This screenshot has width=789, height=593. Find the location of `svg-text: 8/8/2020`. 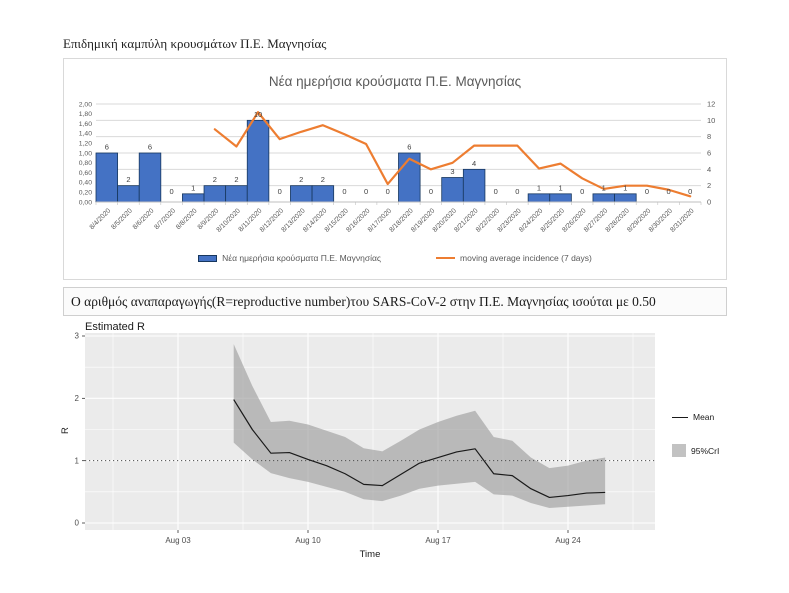

svg-text: 8/8/2020 is located at coordinates (187, 219).